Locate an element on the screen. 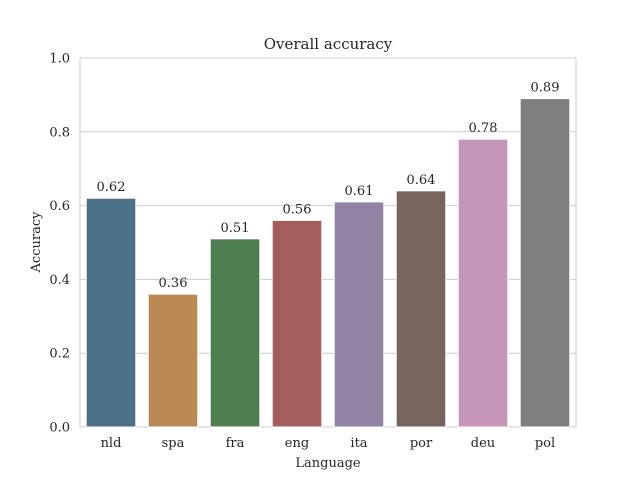 Image resolution: width=640 pixels, height=480 pixels. x-axis-label: Language is located at coordinates (328, 463).